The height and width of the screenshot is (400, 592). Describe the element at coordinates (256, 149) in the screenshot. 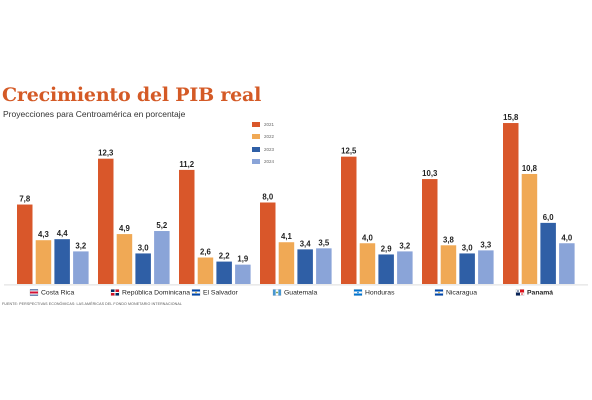

I see `legend-swatch-2023` at that location.